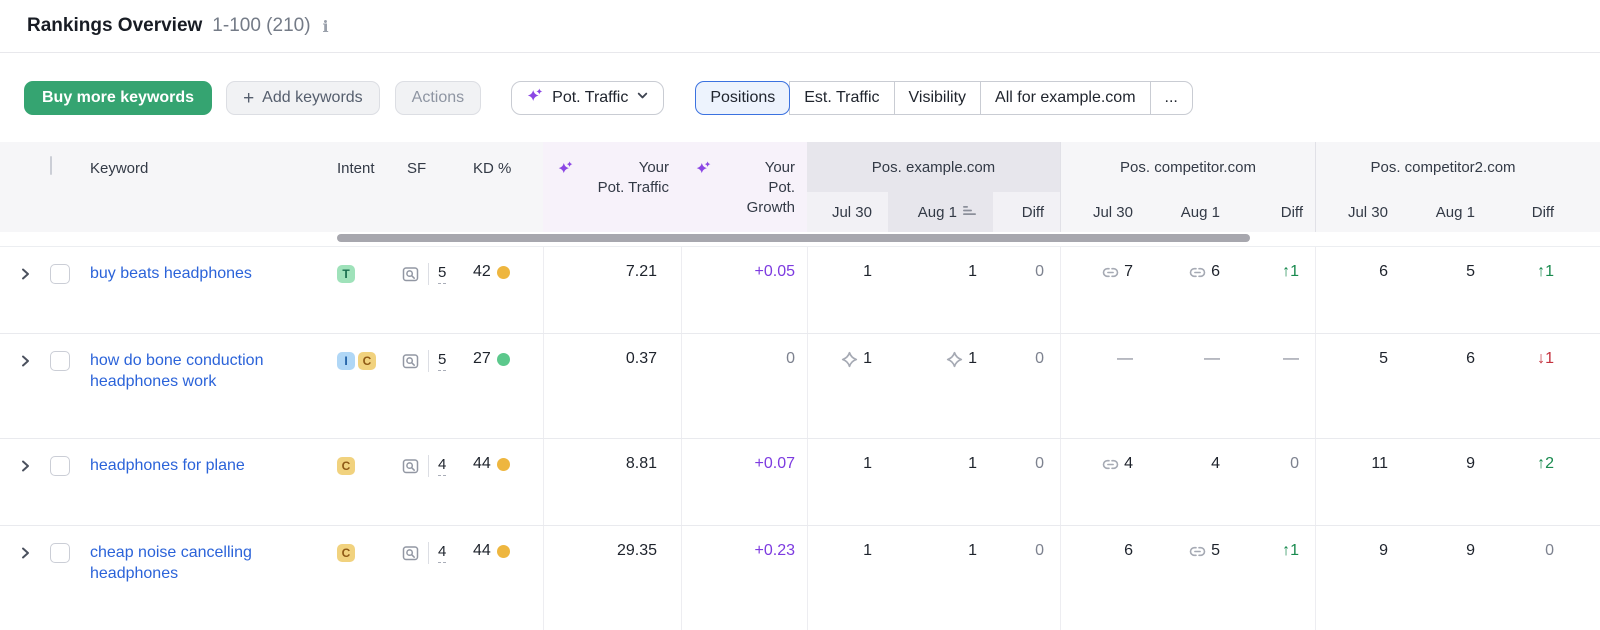  Describe the element at coordinates (1102, 578) in the screenshot. I see `pos-competitor-jul30: 6` at that location.